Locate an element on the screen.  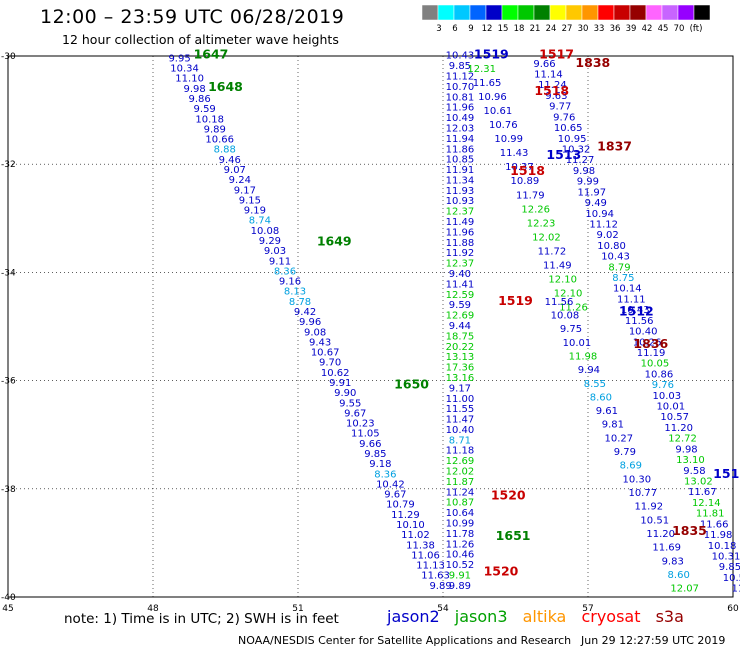
swh-value: 11.79 is located at coordinates (530, 195).